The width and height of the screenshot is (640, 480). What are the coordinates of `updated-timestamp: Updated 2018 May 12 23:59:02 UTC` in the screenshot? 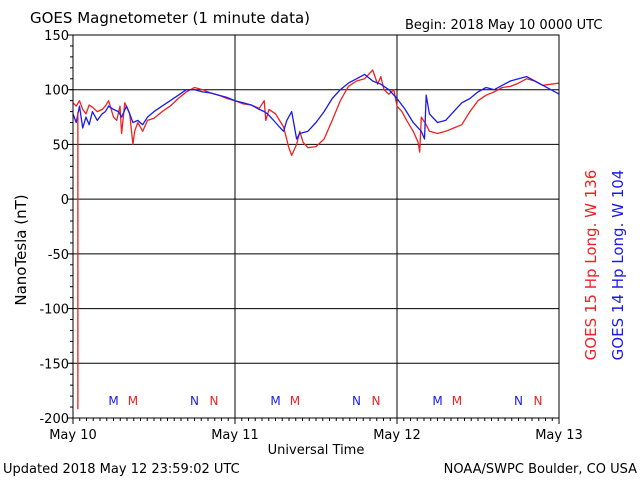 It's located at (121, 469).